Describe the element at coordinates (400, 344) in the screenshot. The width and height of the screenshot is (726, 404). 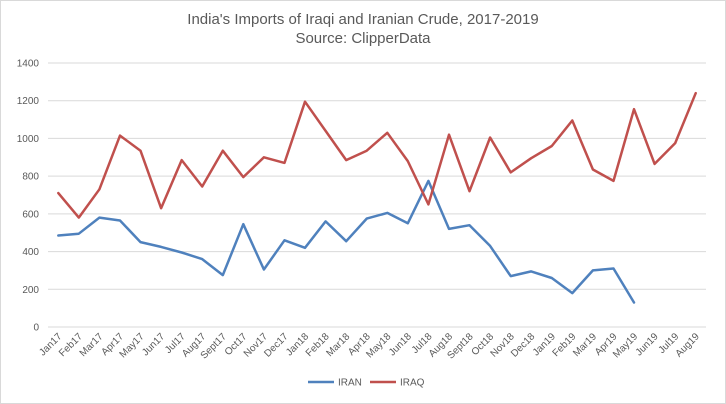
I see `x-tick-label: Jun18` at that location.